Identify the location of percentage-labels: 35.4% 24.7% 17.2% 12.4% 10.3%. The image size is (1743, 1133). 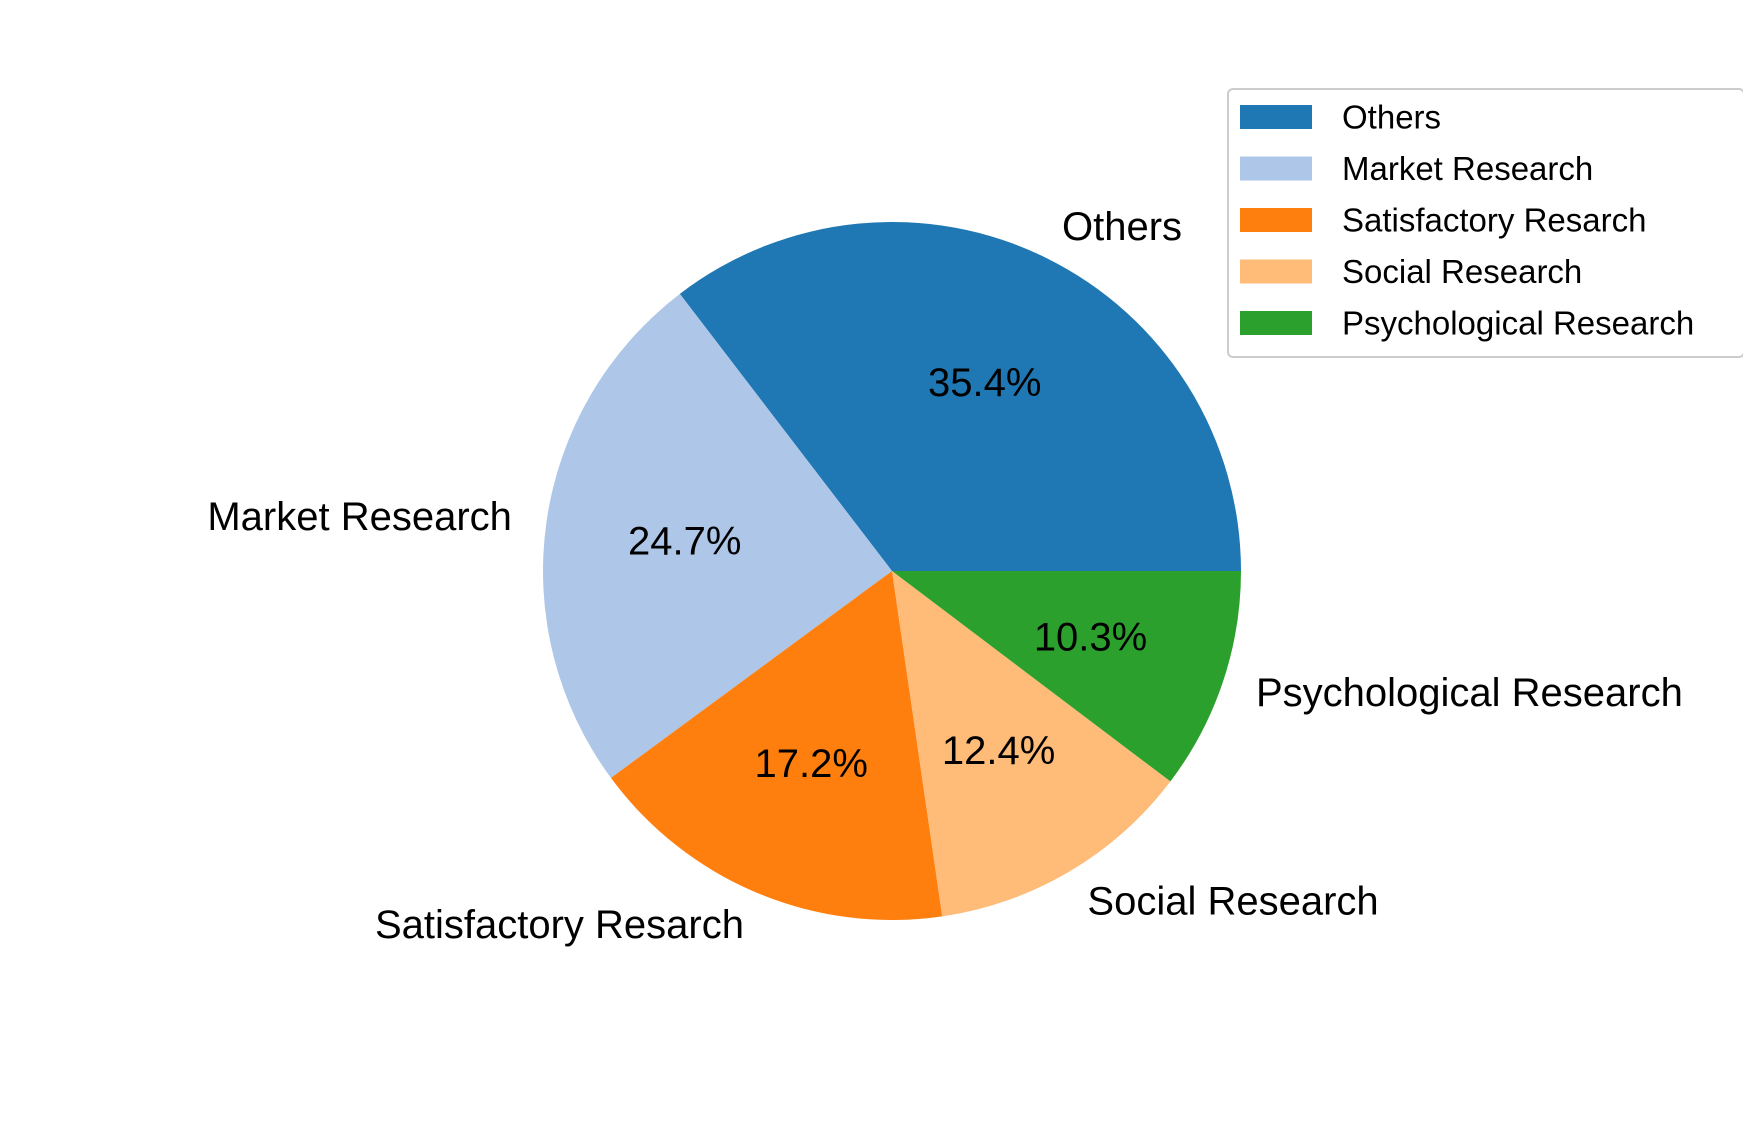
(887, 573).